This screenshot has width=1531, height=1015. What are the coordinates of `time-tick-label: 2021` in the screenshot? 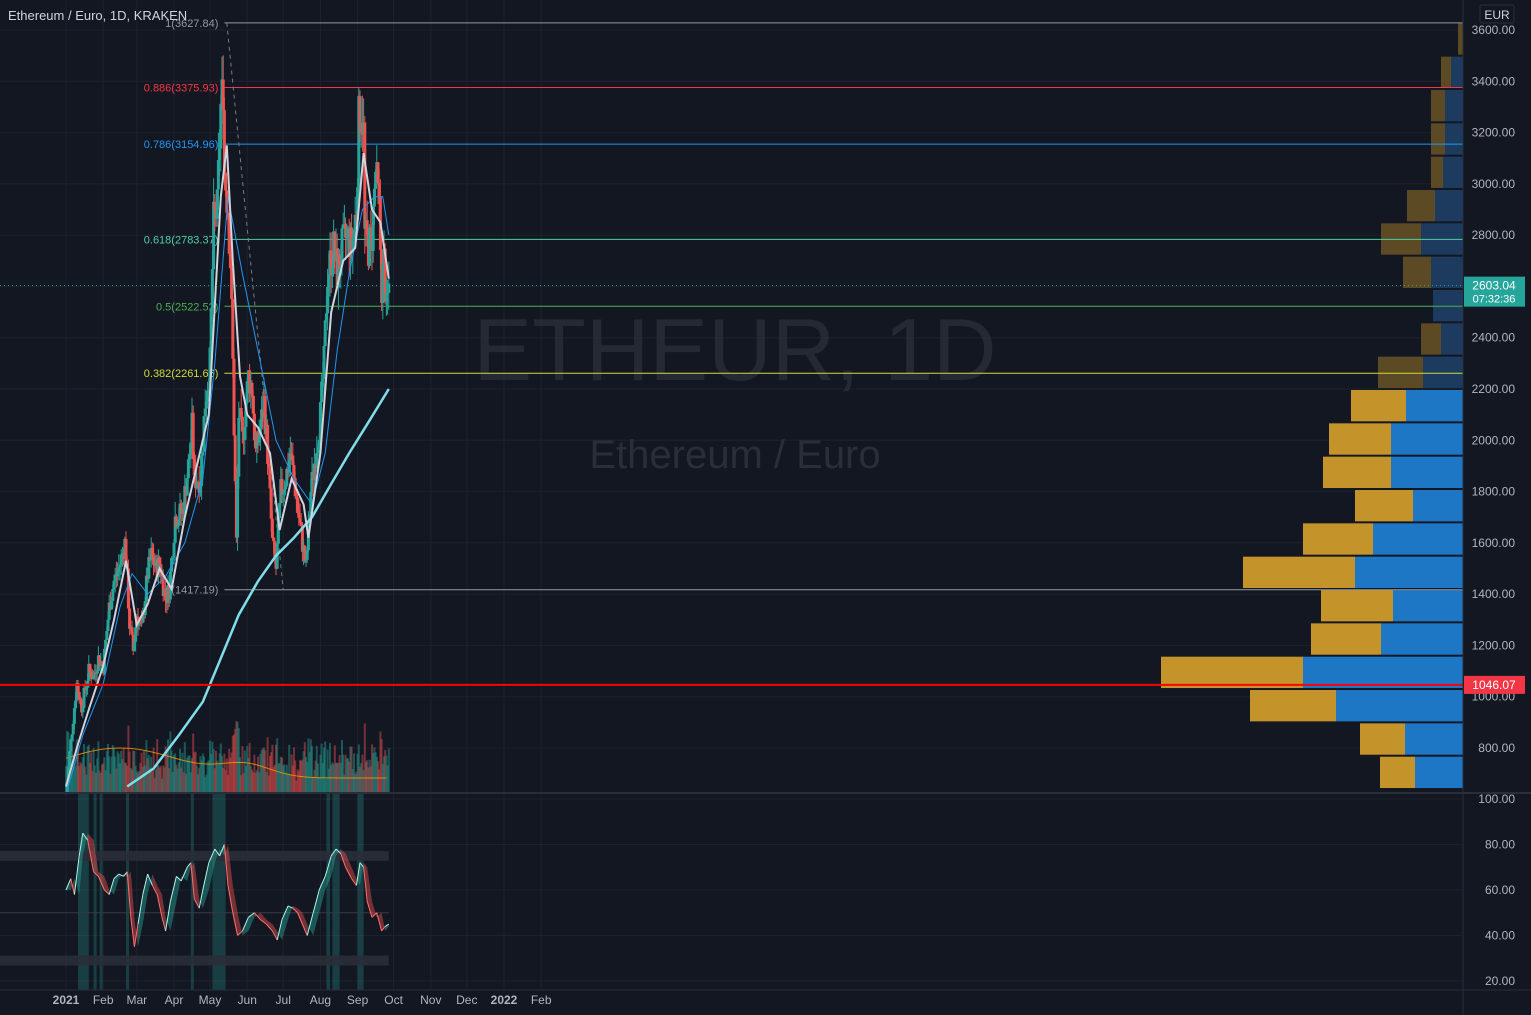 It's located at (66, 1000).